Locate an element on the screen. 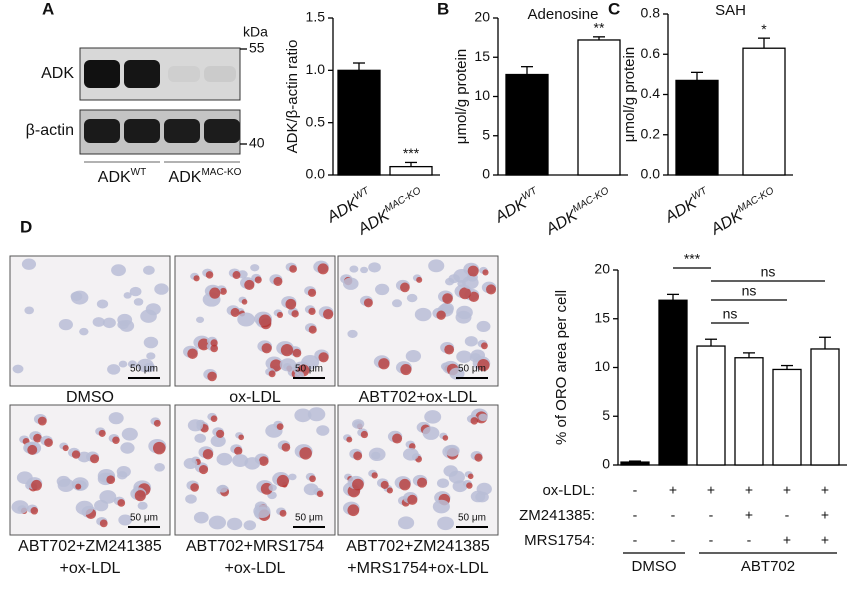 The width and height of the screenshot is (849, 591). micrograph-caption: DMSO is located at coordinates (90, 397).